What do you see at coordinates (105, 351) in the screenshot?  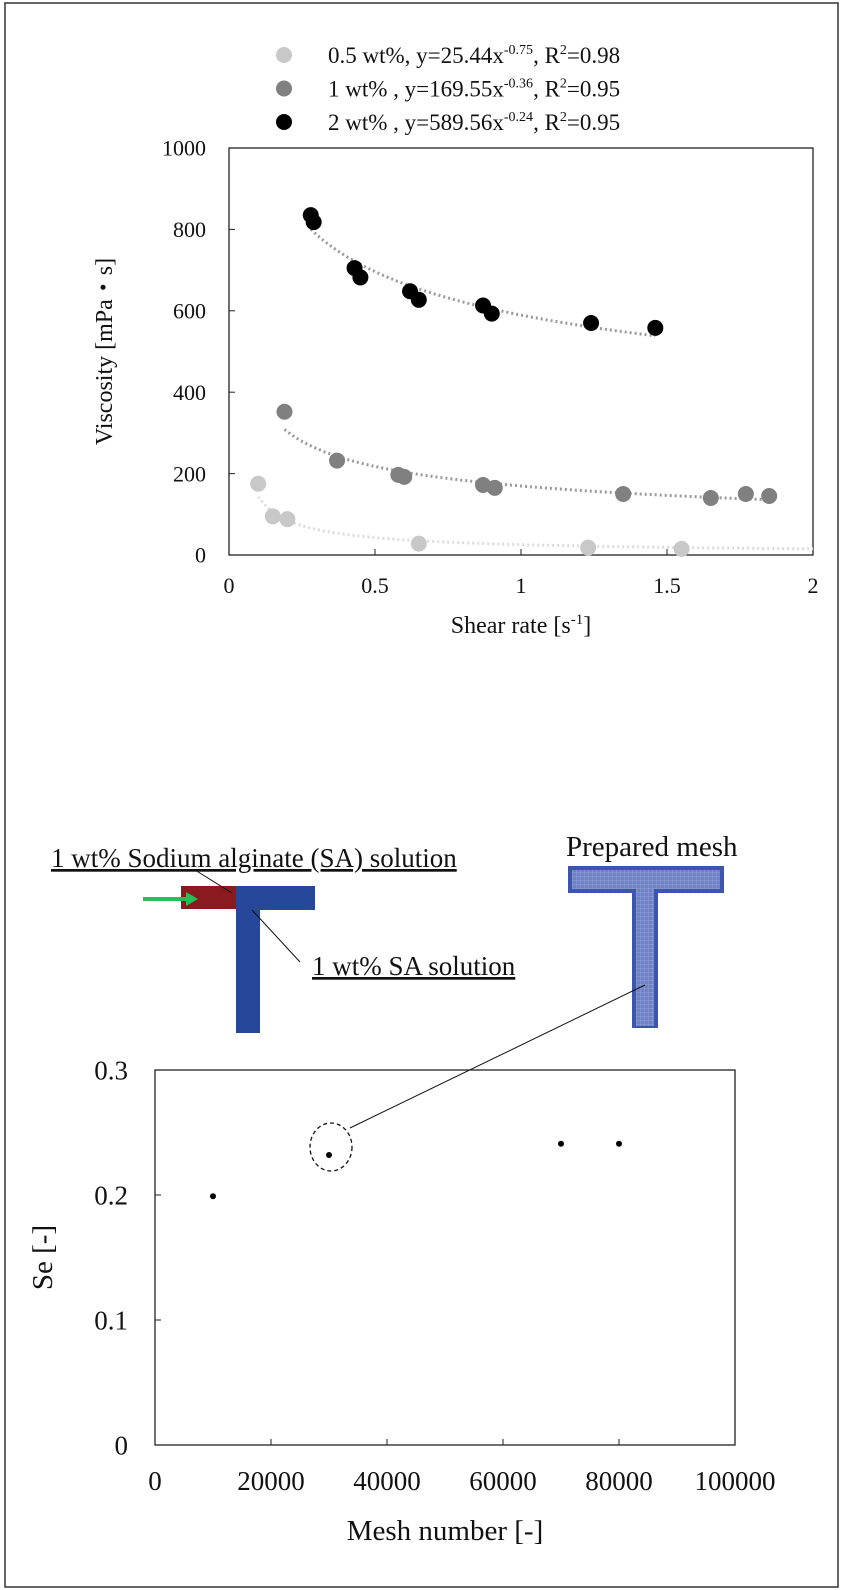 I see `y-axis-label: Viscosity [mPa・s]` at bounding box center [105, 351].